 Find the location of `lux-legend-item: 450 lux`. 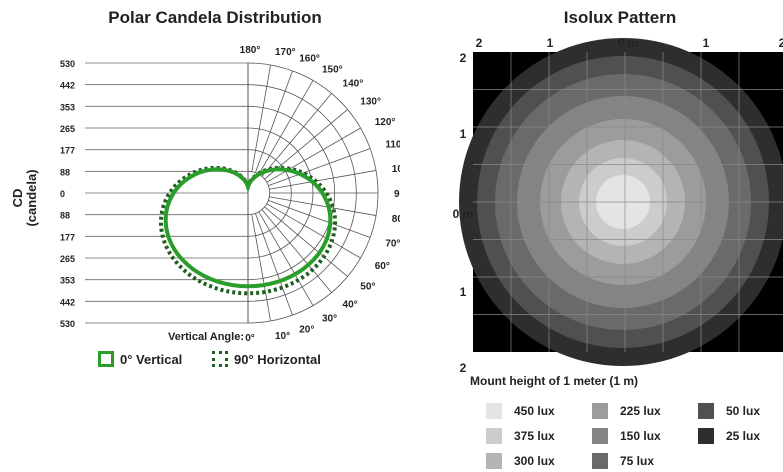

lux-legend-item: 450 lux is located at coordinates (520, 411).